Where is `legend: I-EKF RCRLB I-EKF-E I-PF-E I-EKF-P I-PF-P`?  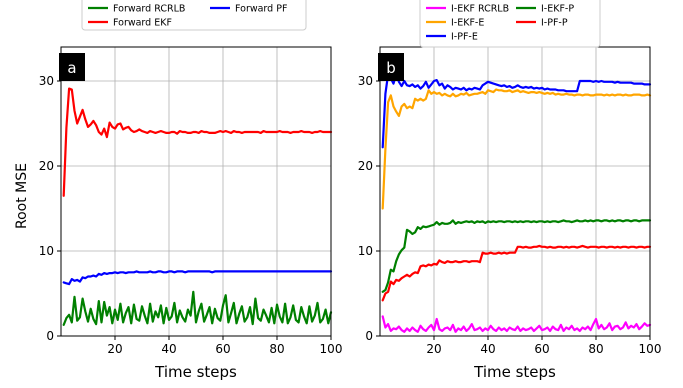 legend: I-EKF RCRLB I-EKF-E I-PF-E I-EKF-P I-PF-P is located at coordinates (510, 24).